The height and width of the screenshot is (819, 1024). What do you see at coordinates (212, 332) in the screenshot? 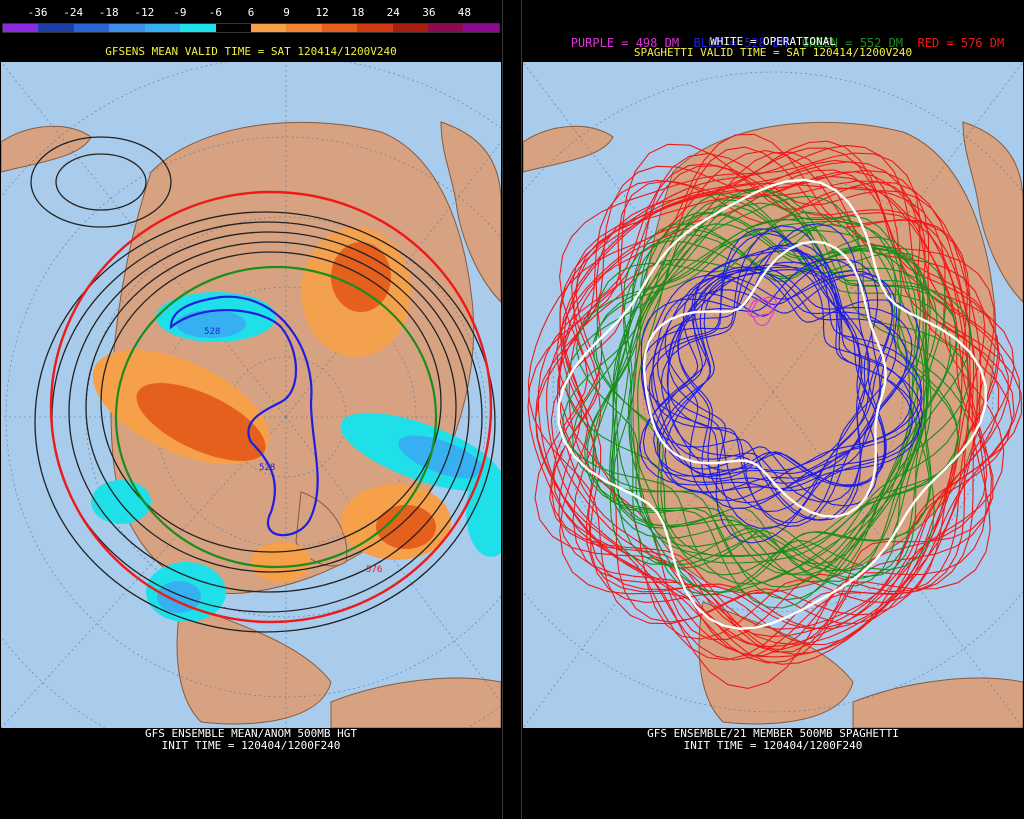
I see `contour-label-528-a: 528` at bounding box center [212, 332].